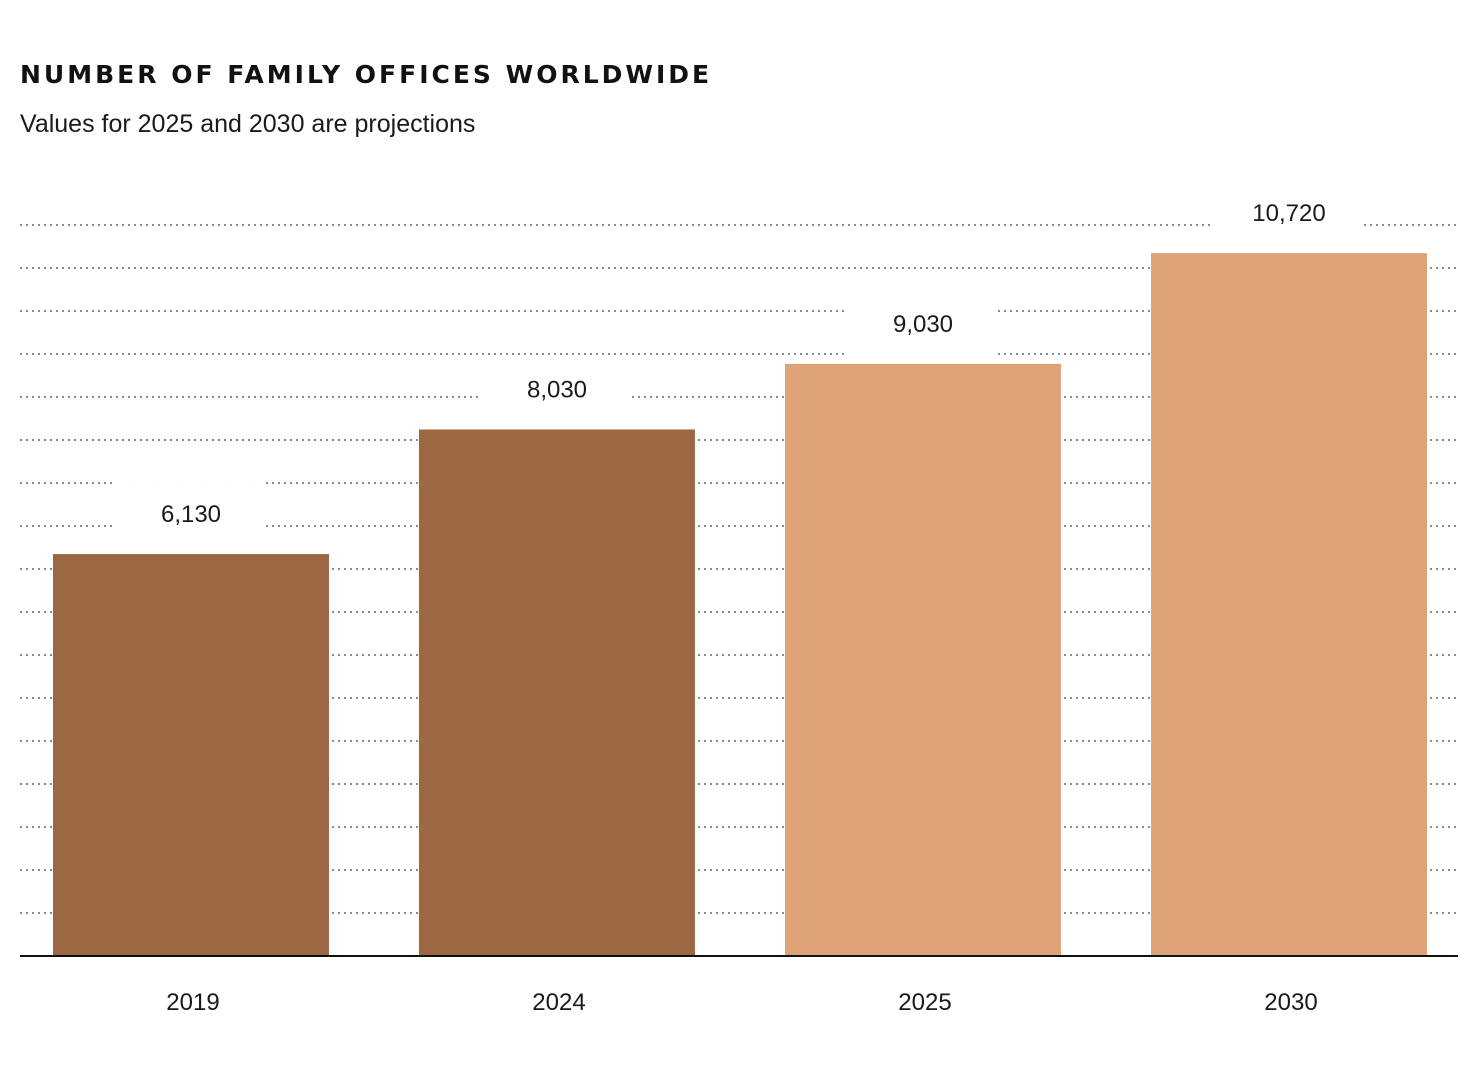 This screenshot has height=1065, width=1477. What do you see at coordinates (1290, 1002) in the screenshot?
I see `x-tick-label-2030: 2030` at bounding box center [1290, 1002].